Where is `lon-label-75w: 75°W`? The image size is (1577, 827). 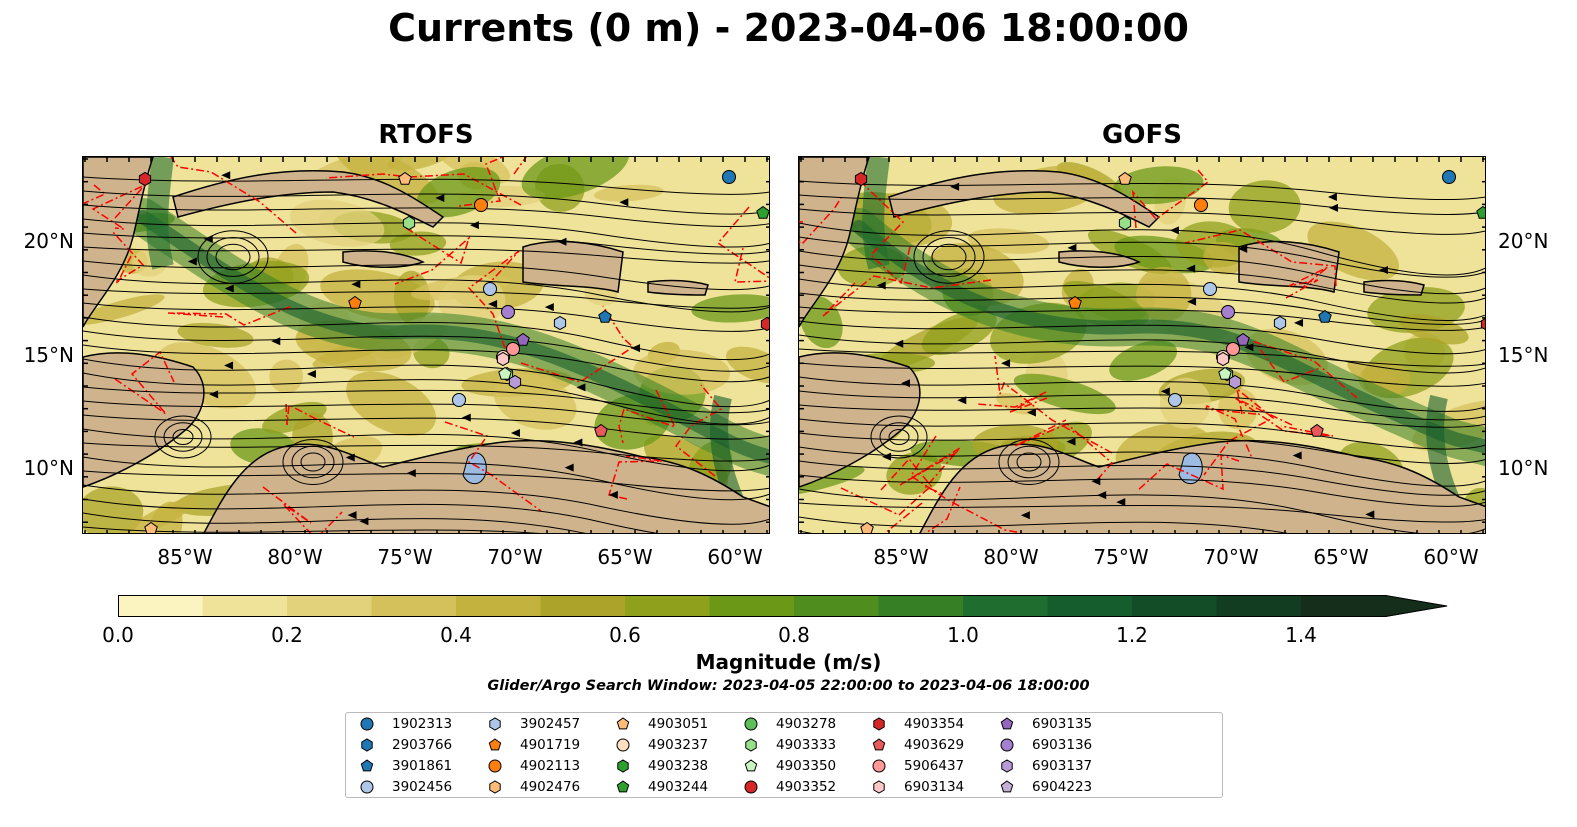
lon-label-75w: 75°W is located at coordinates (405, 557).